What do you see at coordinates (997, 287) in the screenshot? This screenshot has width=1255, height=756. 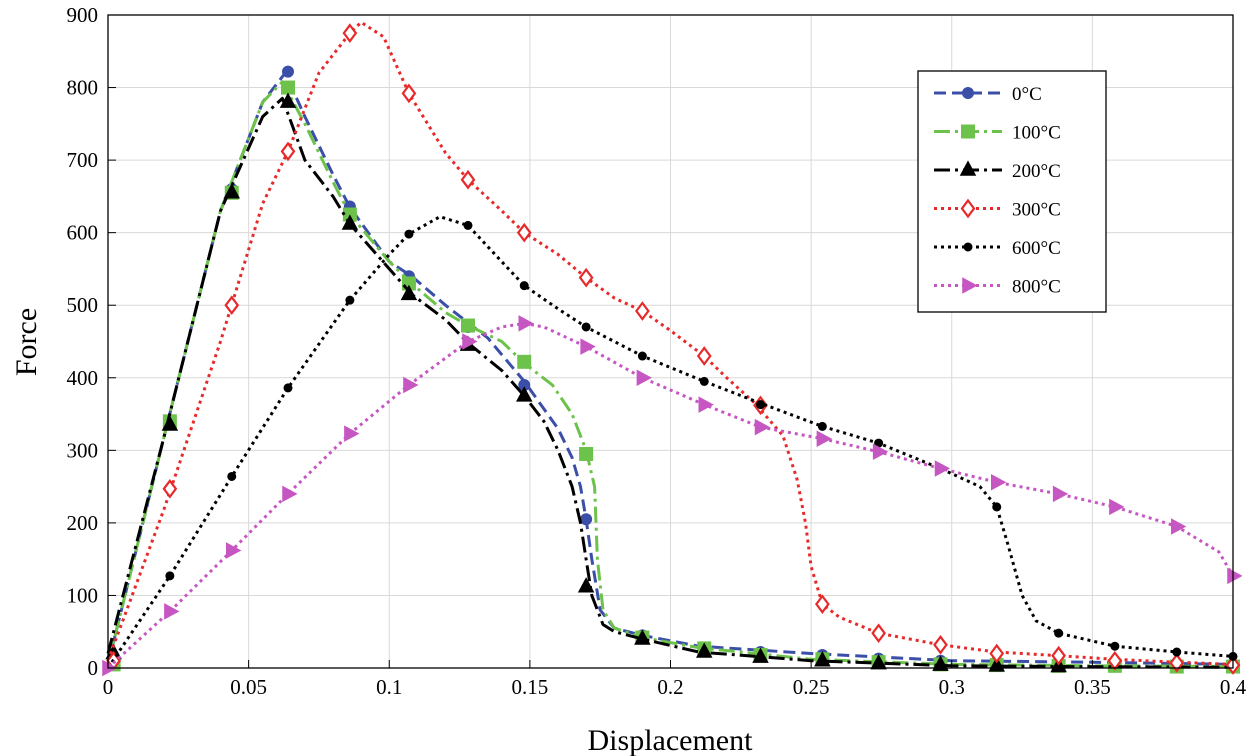 I see `legend-item: 800°C` at bounding box center [997, 287].